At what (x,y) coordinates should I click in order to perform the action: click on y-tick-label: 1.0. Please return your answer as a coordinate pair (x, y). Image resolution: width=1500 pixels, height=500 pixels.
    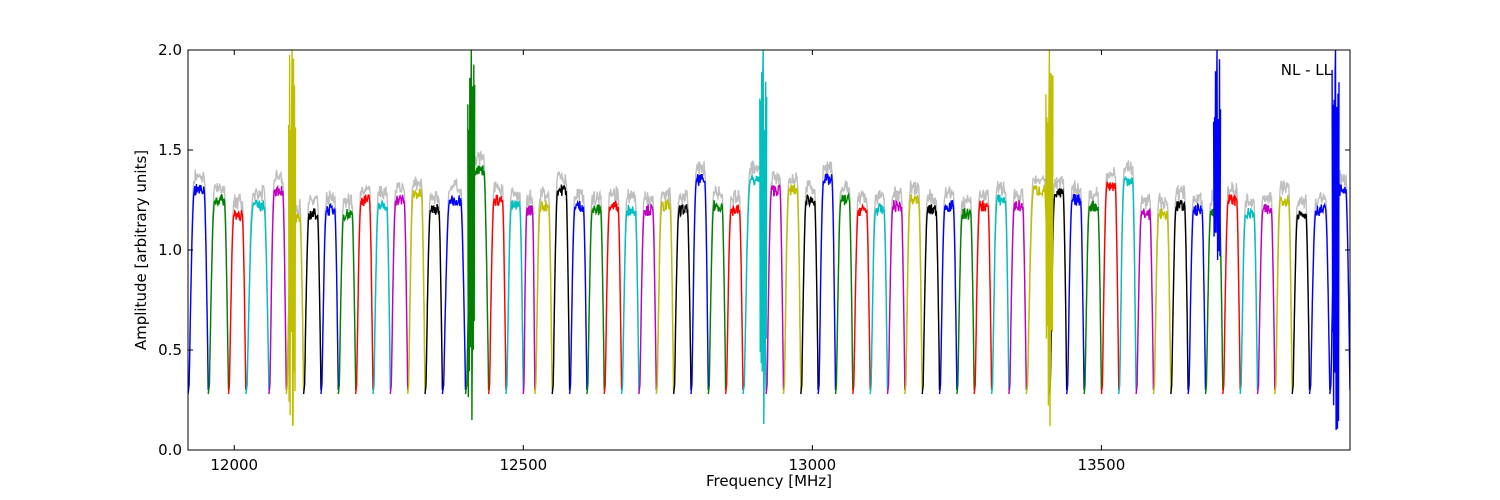
    Looking at the image, I should click on (170, 250).